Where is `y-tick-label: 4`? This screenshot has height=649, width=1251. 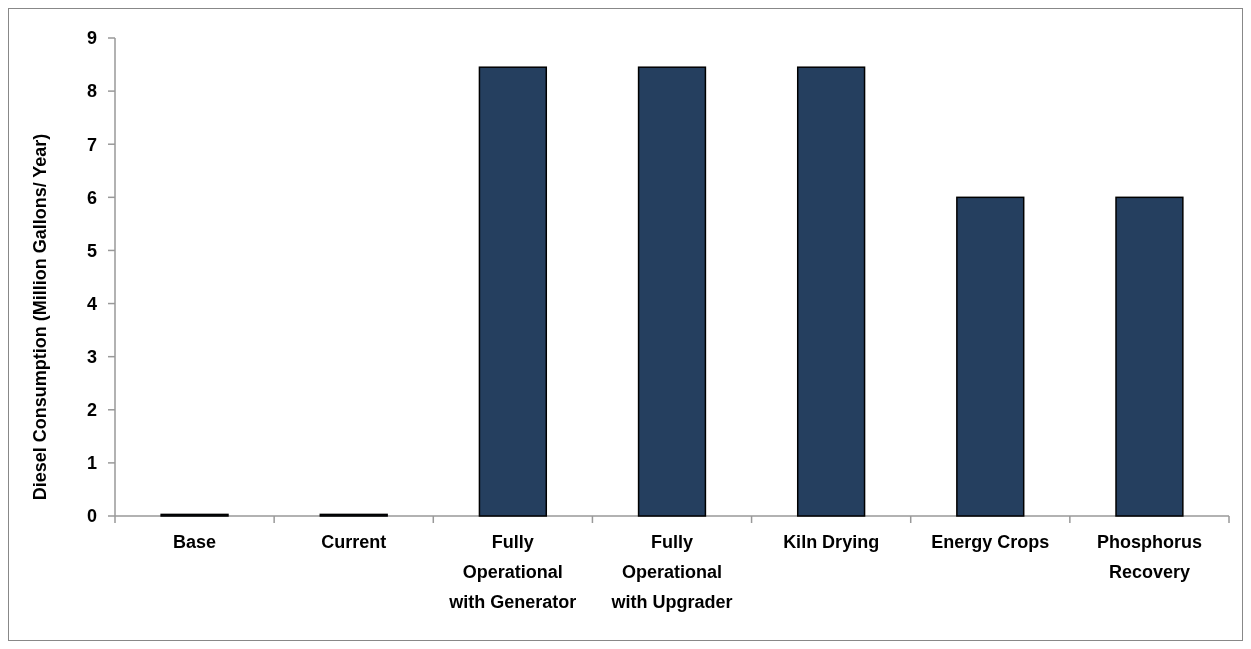 y-tick-label: 4 is located at coordinates (91, 303).